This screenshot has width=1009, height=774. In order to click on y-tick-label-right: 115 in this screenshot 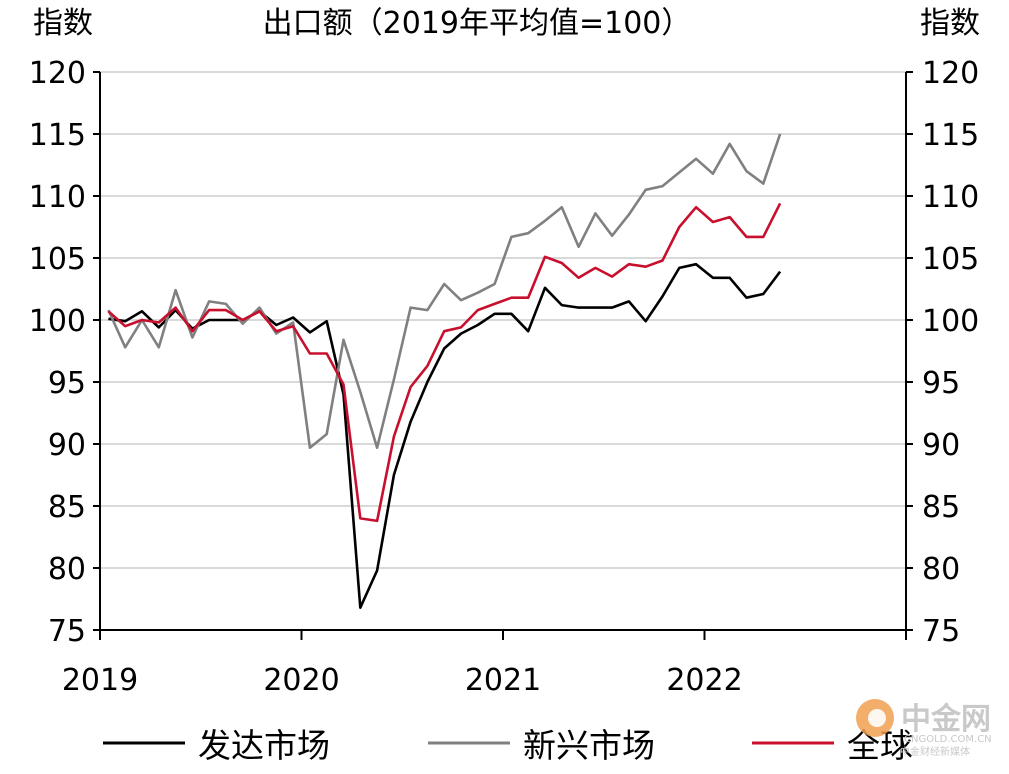, I will do `click(950, 135)`.